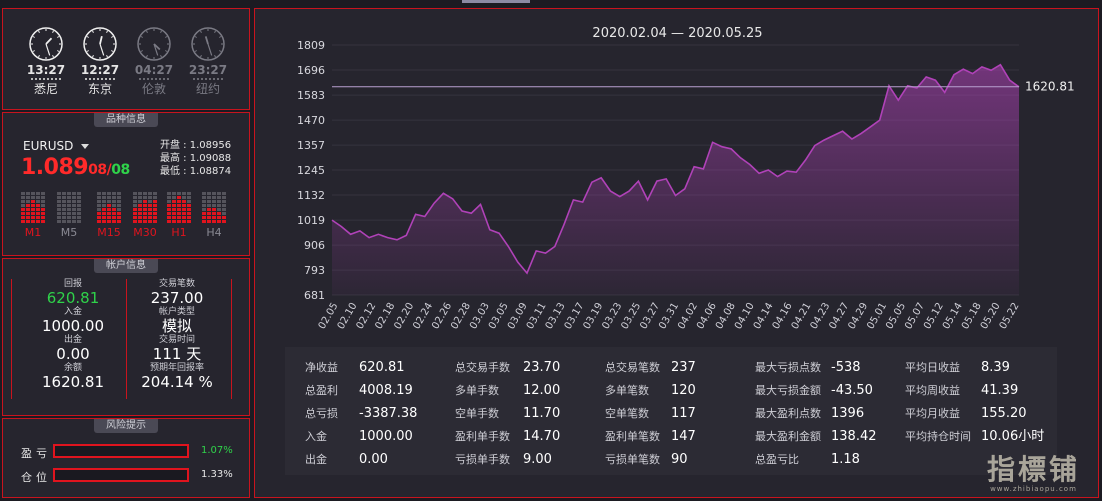 The height and width of the screenshot is (501, 1102). Describe the element at coordinates (1050, 87) in the screenshot. I see `current-value-label: 1620.81` at that location.